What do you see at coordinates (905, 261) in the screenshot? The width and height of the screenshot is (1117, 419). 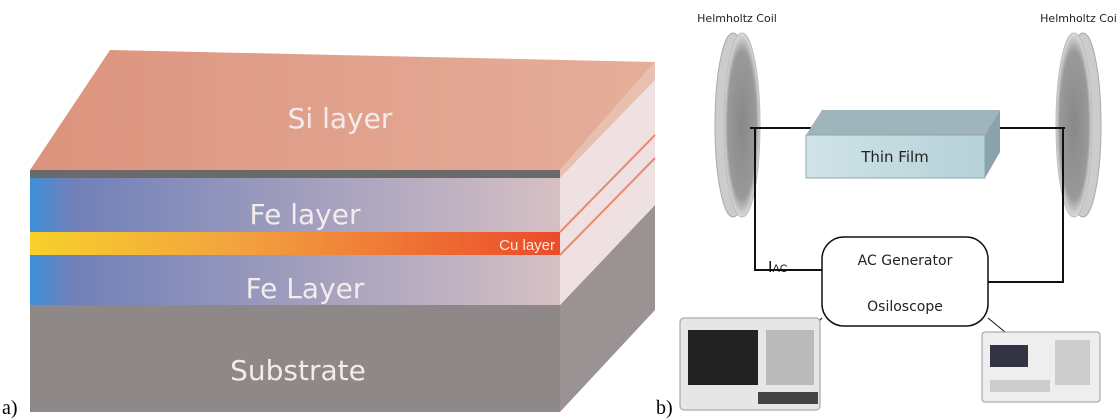 I see `box-line: AC Generator` at bounding box center [905, 261].